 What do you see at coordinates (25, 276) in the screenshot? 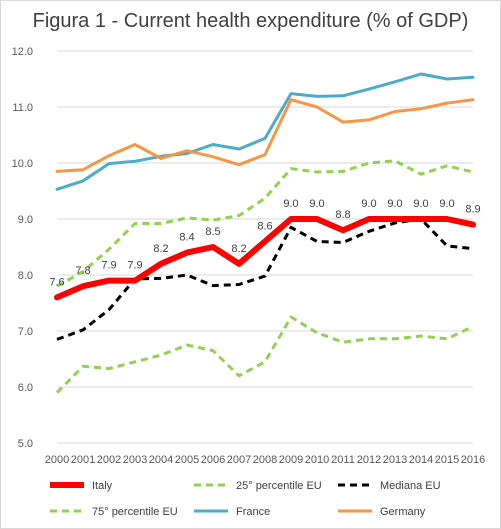
I see `y-tick-label: 8.0` at bounding box center [25, 276].